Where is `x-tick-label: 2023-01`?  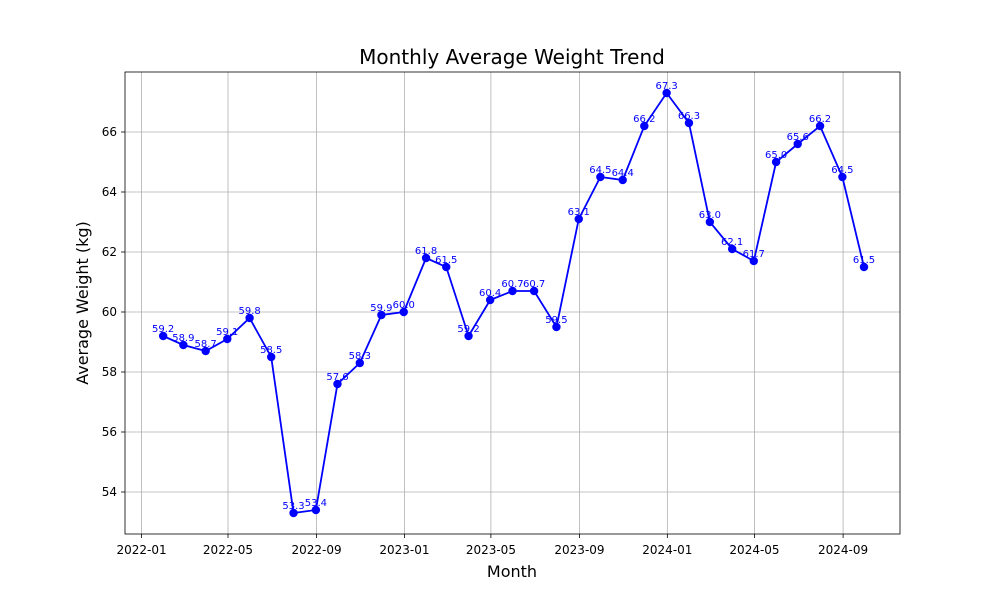 x-tick-label: 2023-01 is located at coordinates (404, 550).